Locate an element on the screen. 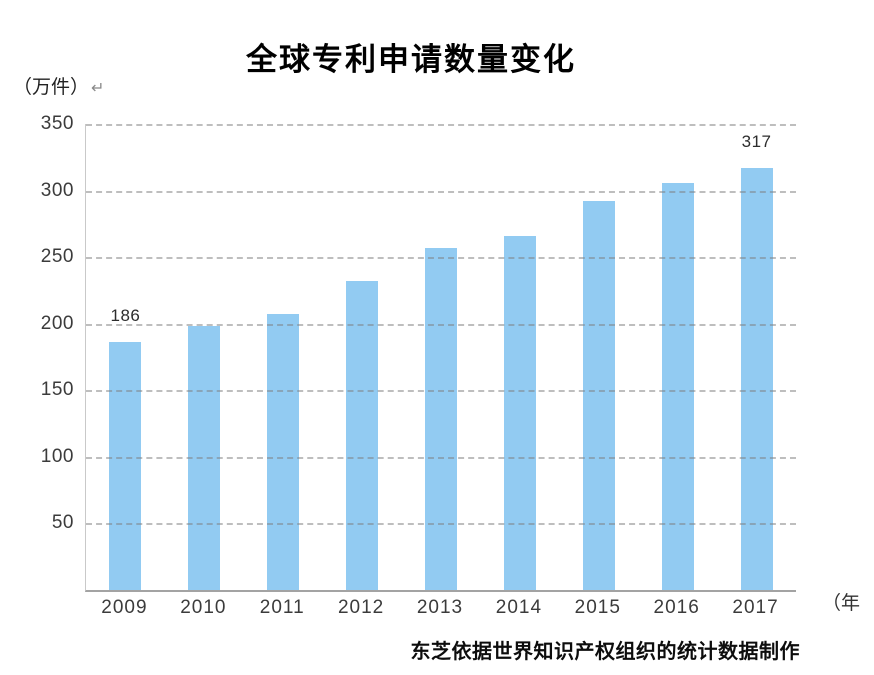 This screenshot has height=675, width=874. bar-2013 is located at coordinates (441, 418).